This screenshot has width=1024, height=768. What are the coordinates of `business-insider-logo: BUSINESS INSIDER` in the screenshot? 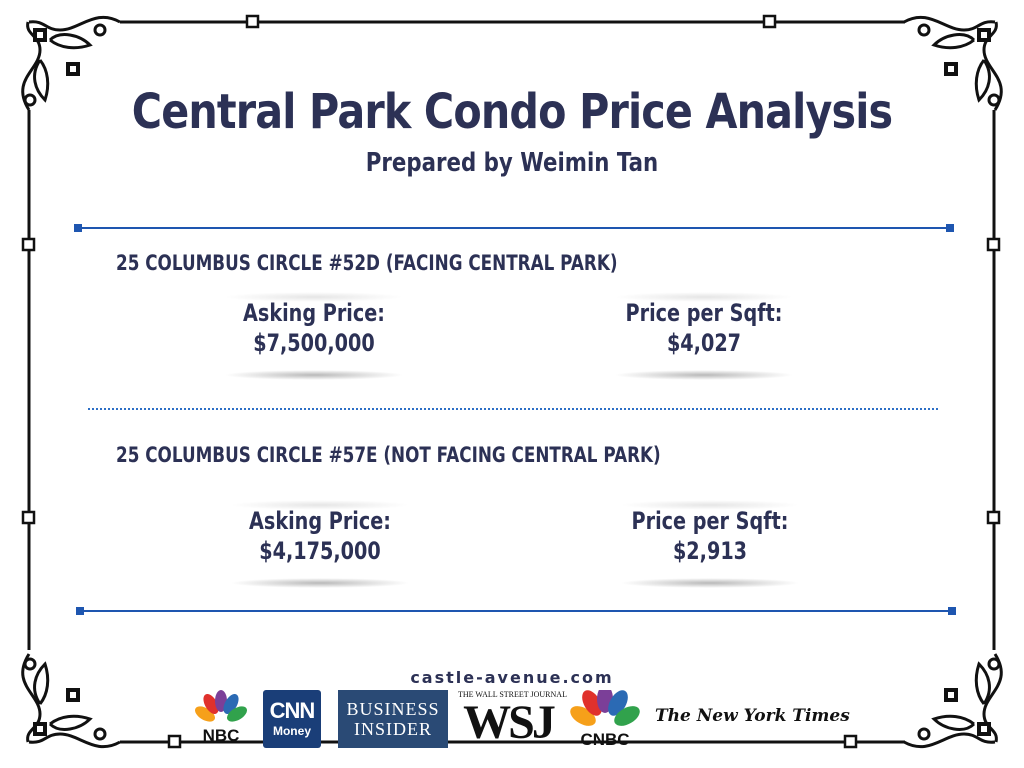 It's located at (393, 719).